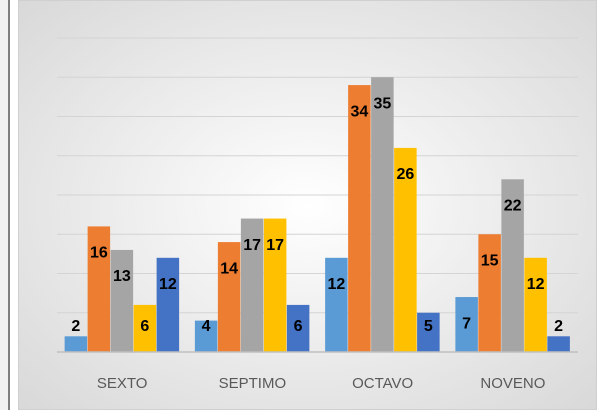 The image size is (597, 410). What do you see at coordinates (122, 383) in the screenshot?
I see `x-tick-label: SEXTO` at bounding box center [122, 383].